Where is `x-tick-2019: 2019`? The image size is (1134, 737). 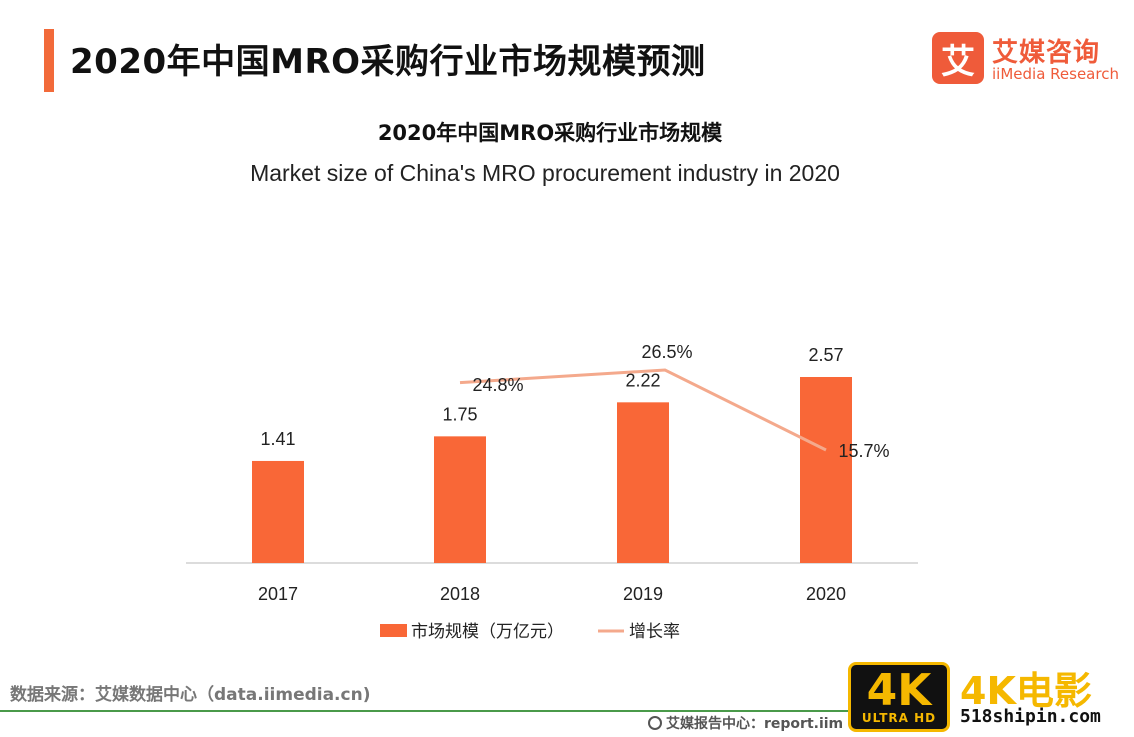
x-tick-2019: 2019 is located at coordinates (643, 594).